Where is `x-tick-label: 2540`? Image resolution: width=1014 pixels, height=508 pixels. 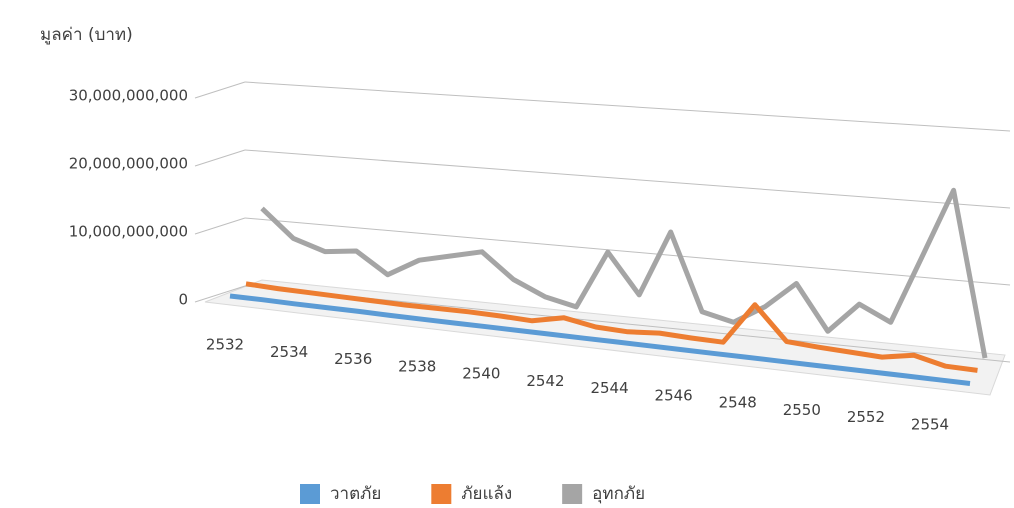 x-tick-label: 2540 is located at coordinates (481, 374).